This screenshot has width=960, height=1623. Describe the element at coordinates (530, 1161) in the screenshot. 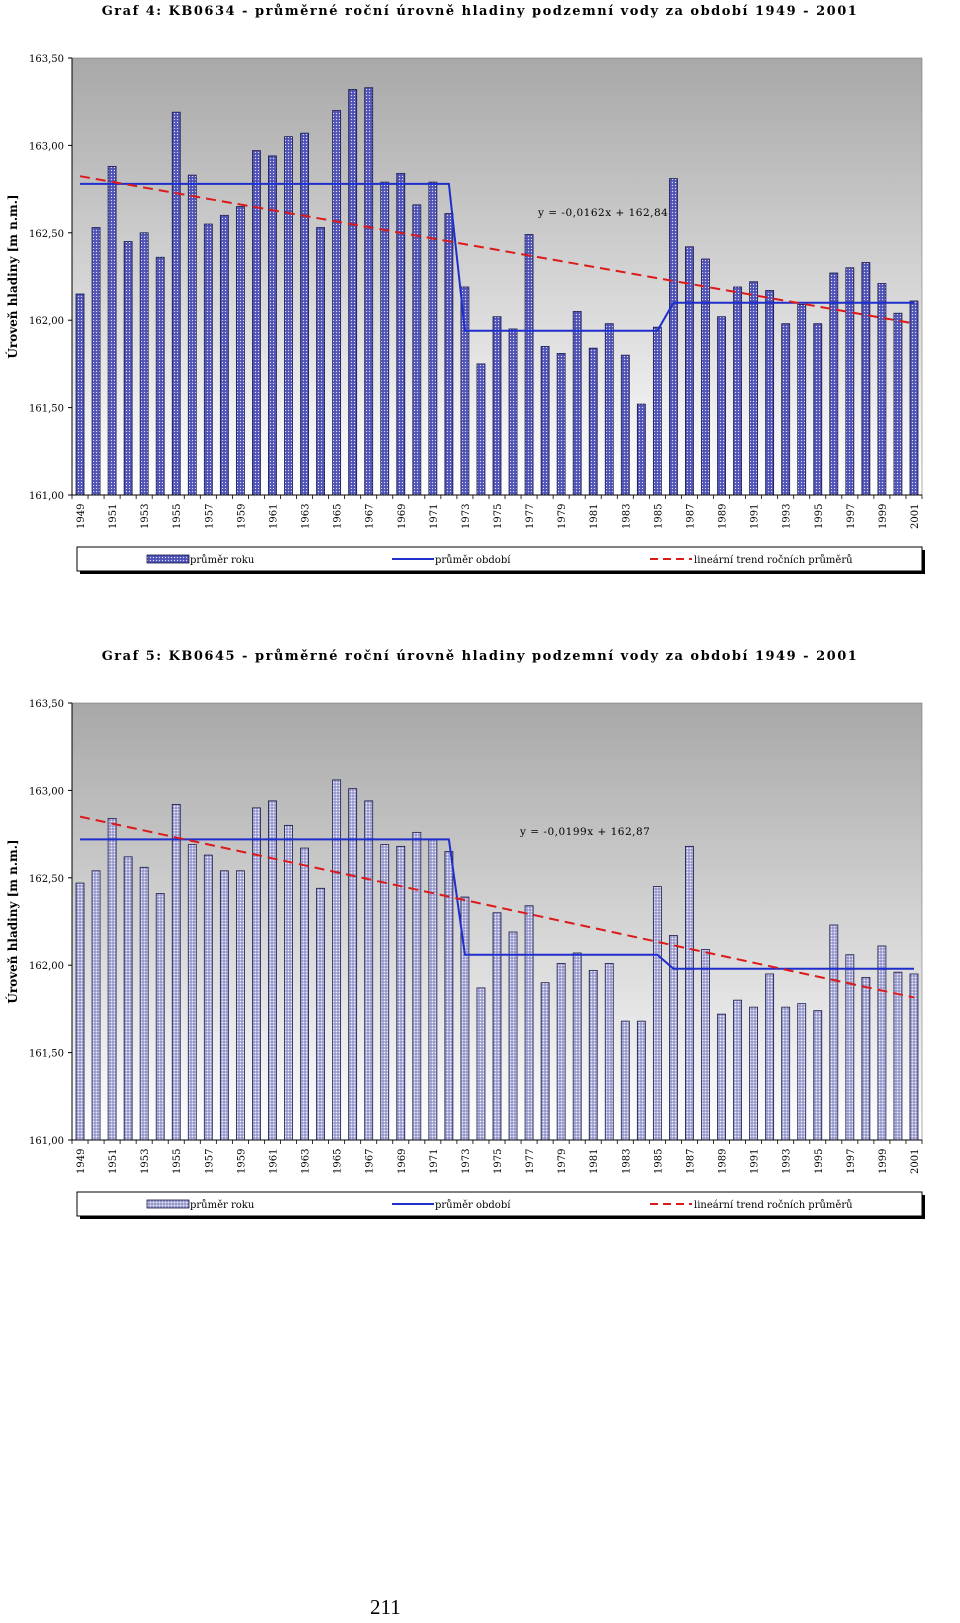

I see `x-tick-label: 1977` at that location.